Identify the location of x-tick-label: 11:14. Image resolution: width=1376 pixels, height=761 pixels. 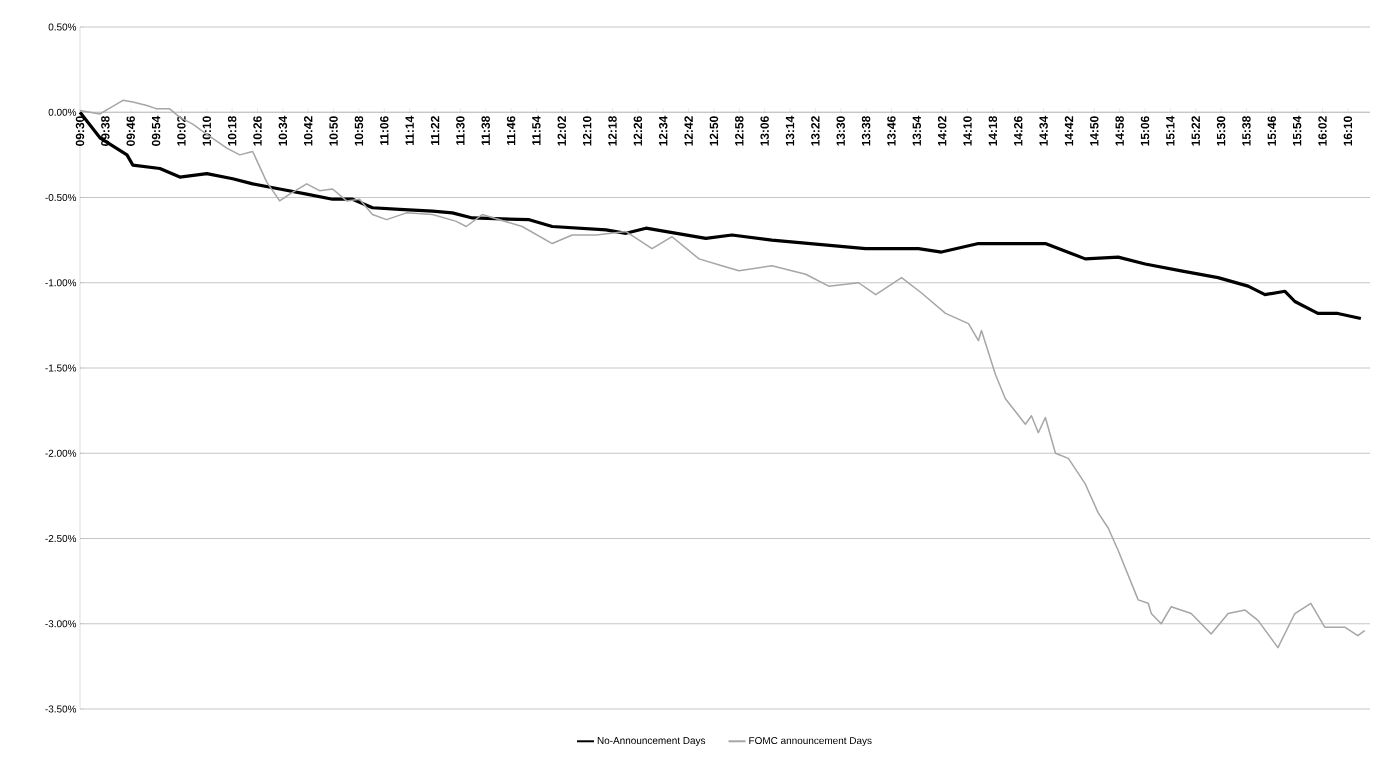
(409, 130).